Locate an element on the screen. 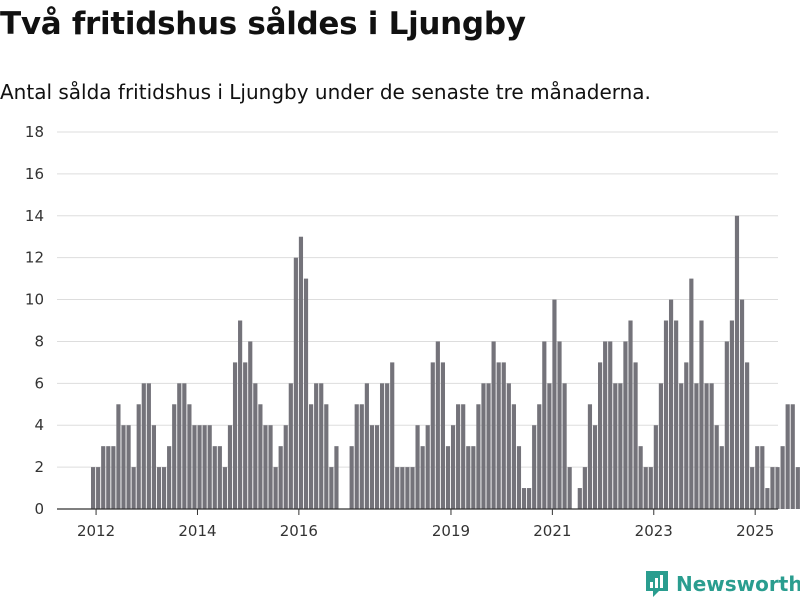 Image resolution: width=800 pixels, height=600 pixels. y-tick-label: 4 is located at coordinates (39, 425).